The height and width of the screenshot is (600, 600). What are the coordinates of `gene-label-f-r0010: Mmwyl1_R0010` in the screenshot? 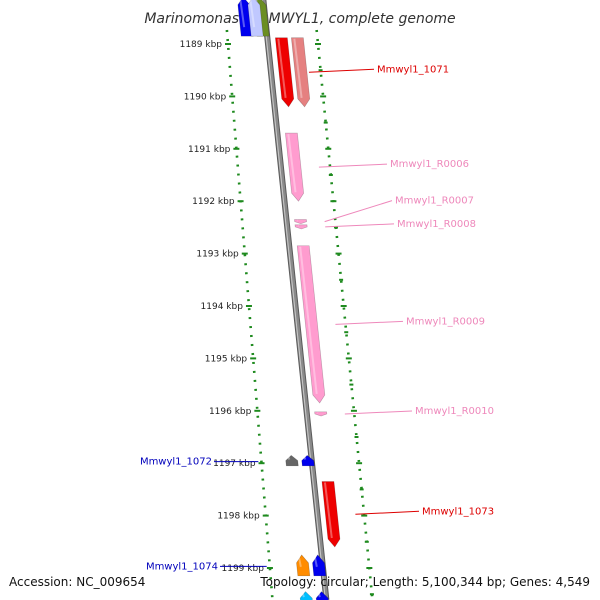 It's located at (454, 411).